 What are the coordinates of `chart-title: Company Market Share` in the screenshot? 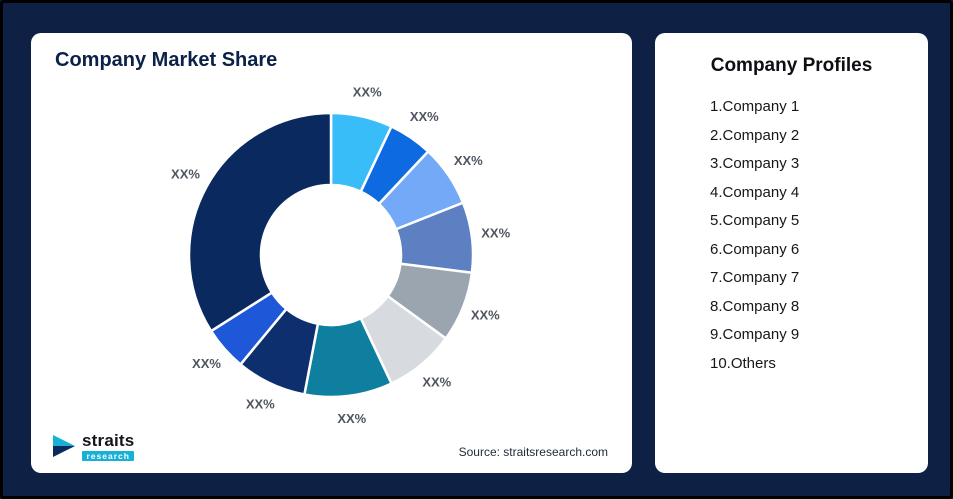 It's located at (166, 60).